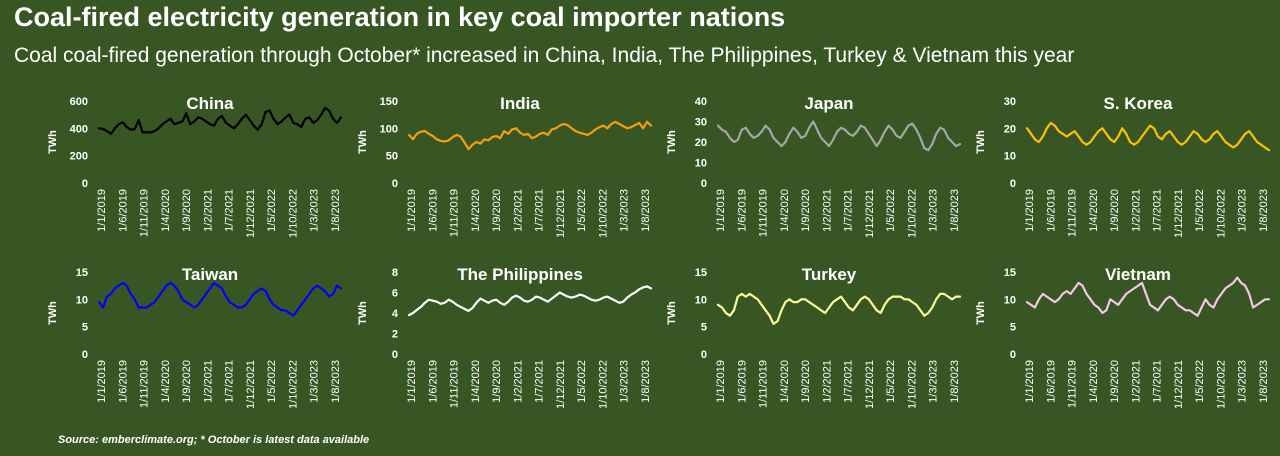  Describe the element at coordinates (389, 129) in the screenshot. I see `y-tick-label: 100` at that location.